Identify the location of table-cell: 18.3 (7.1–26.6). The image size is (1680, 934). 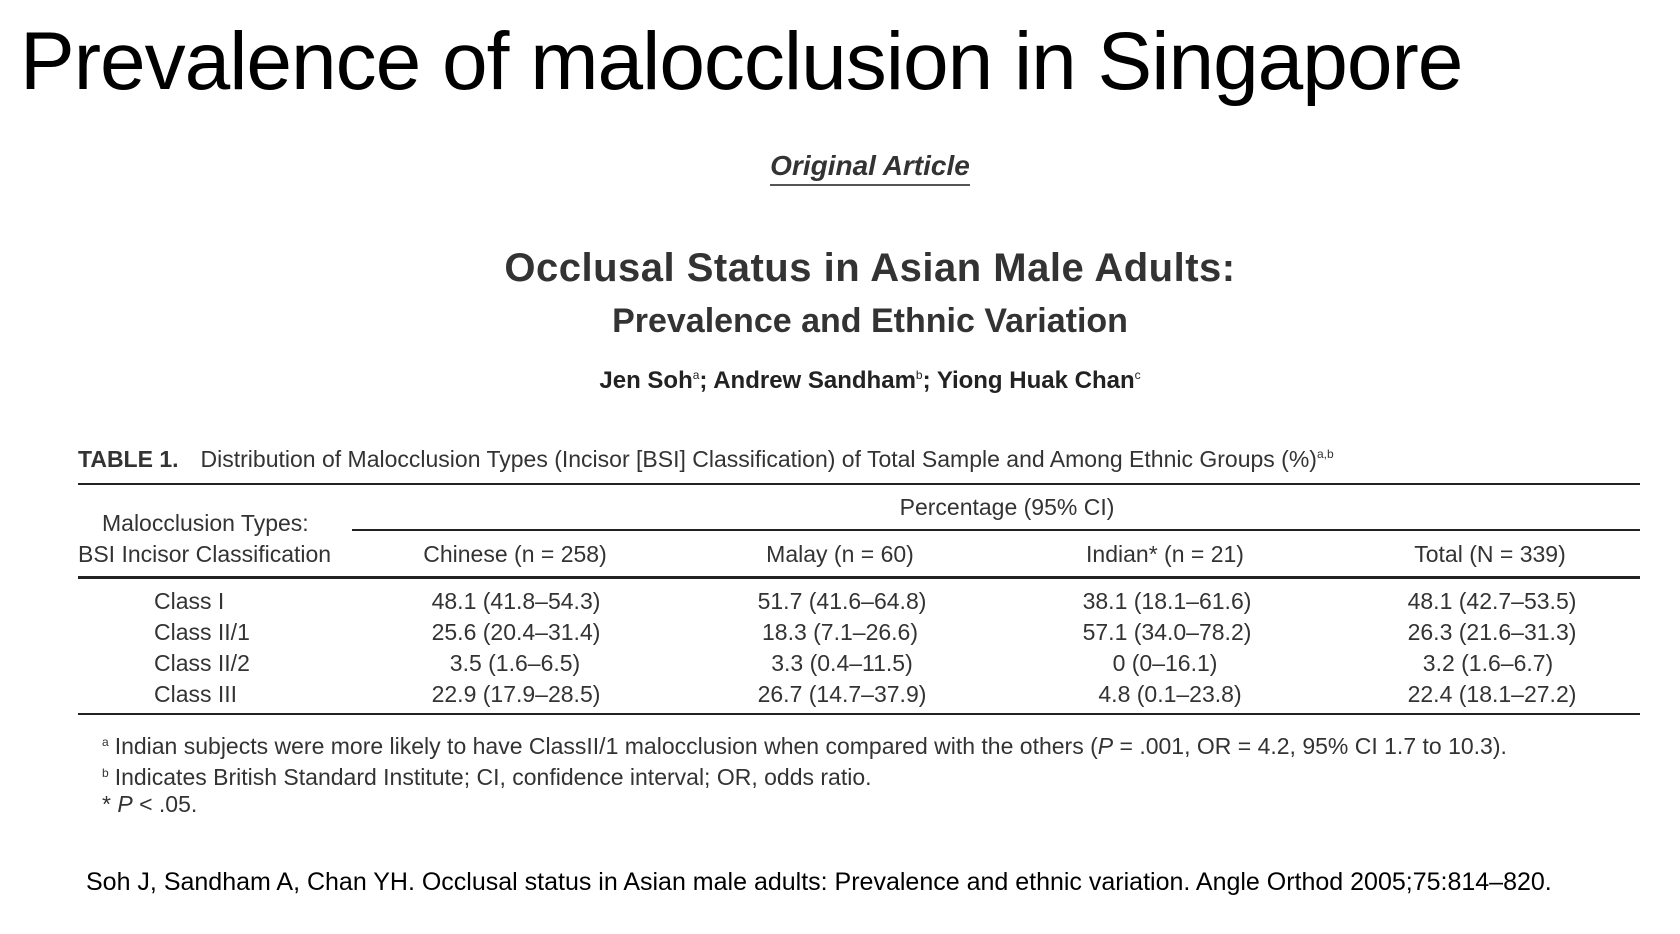
(840, 632).